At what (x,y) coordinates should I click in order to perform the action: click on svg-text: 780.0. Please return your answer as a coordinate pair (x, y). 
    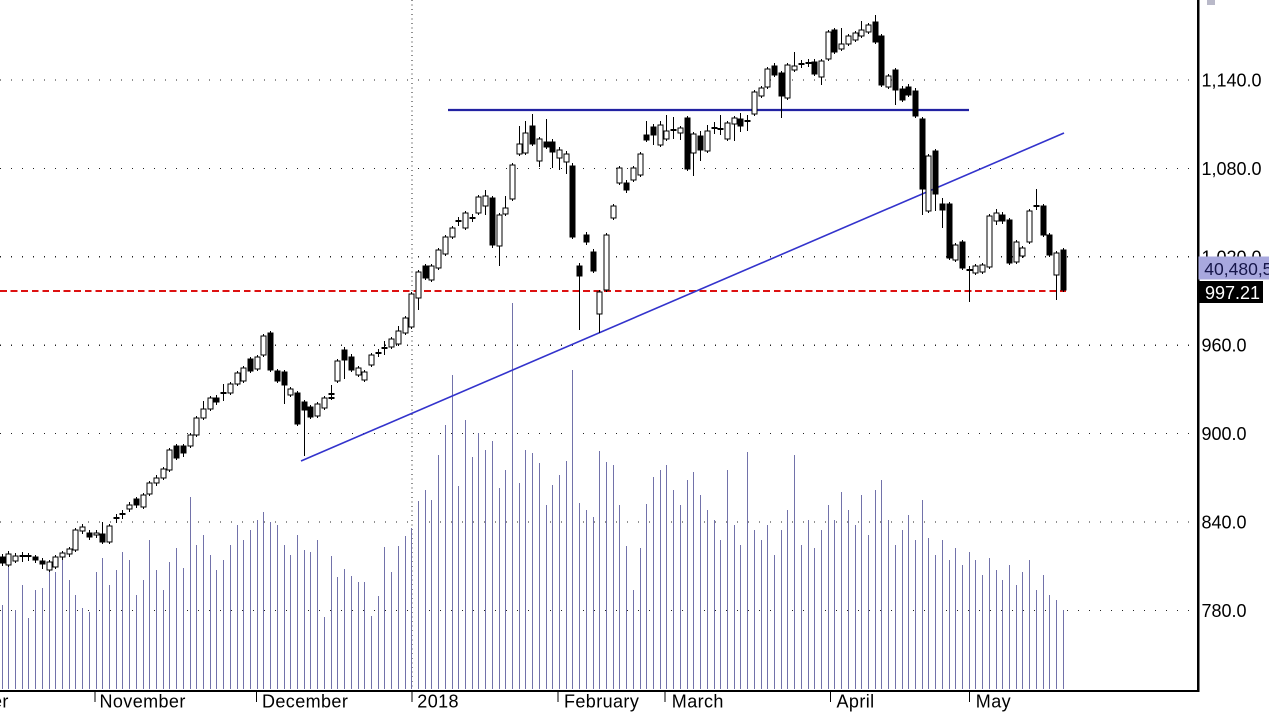
    Looking at the image, I should click on (1224, 611).